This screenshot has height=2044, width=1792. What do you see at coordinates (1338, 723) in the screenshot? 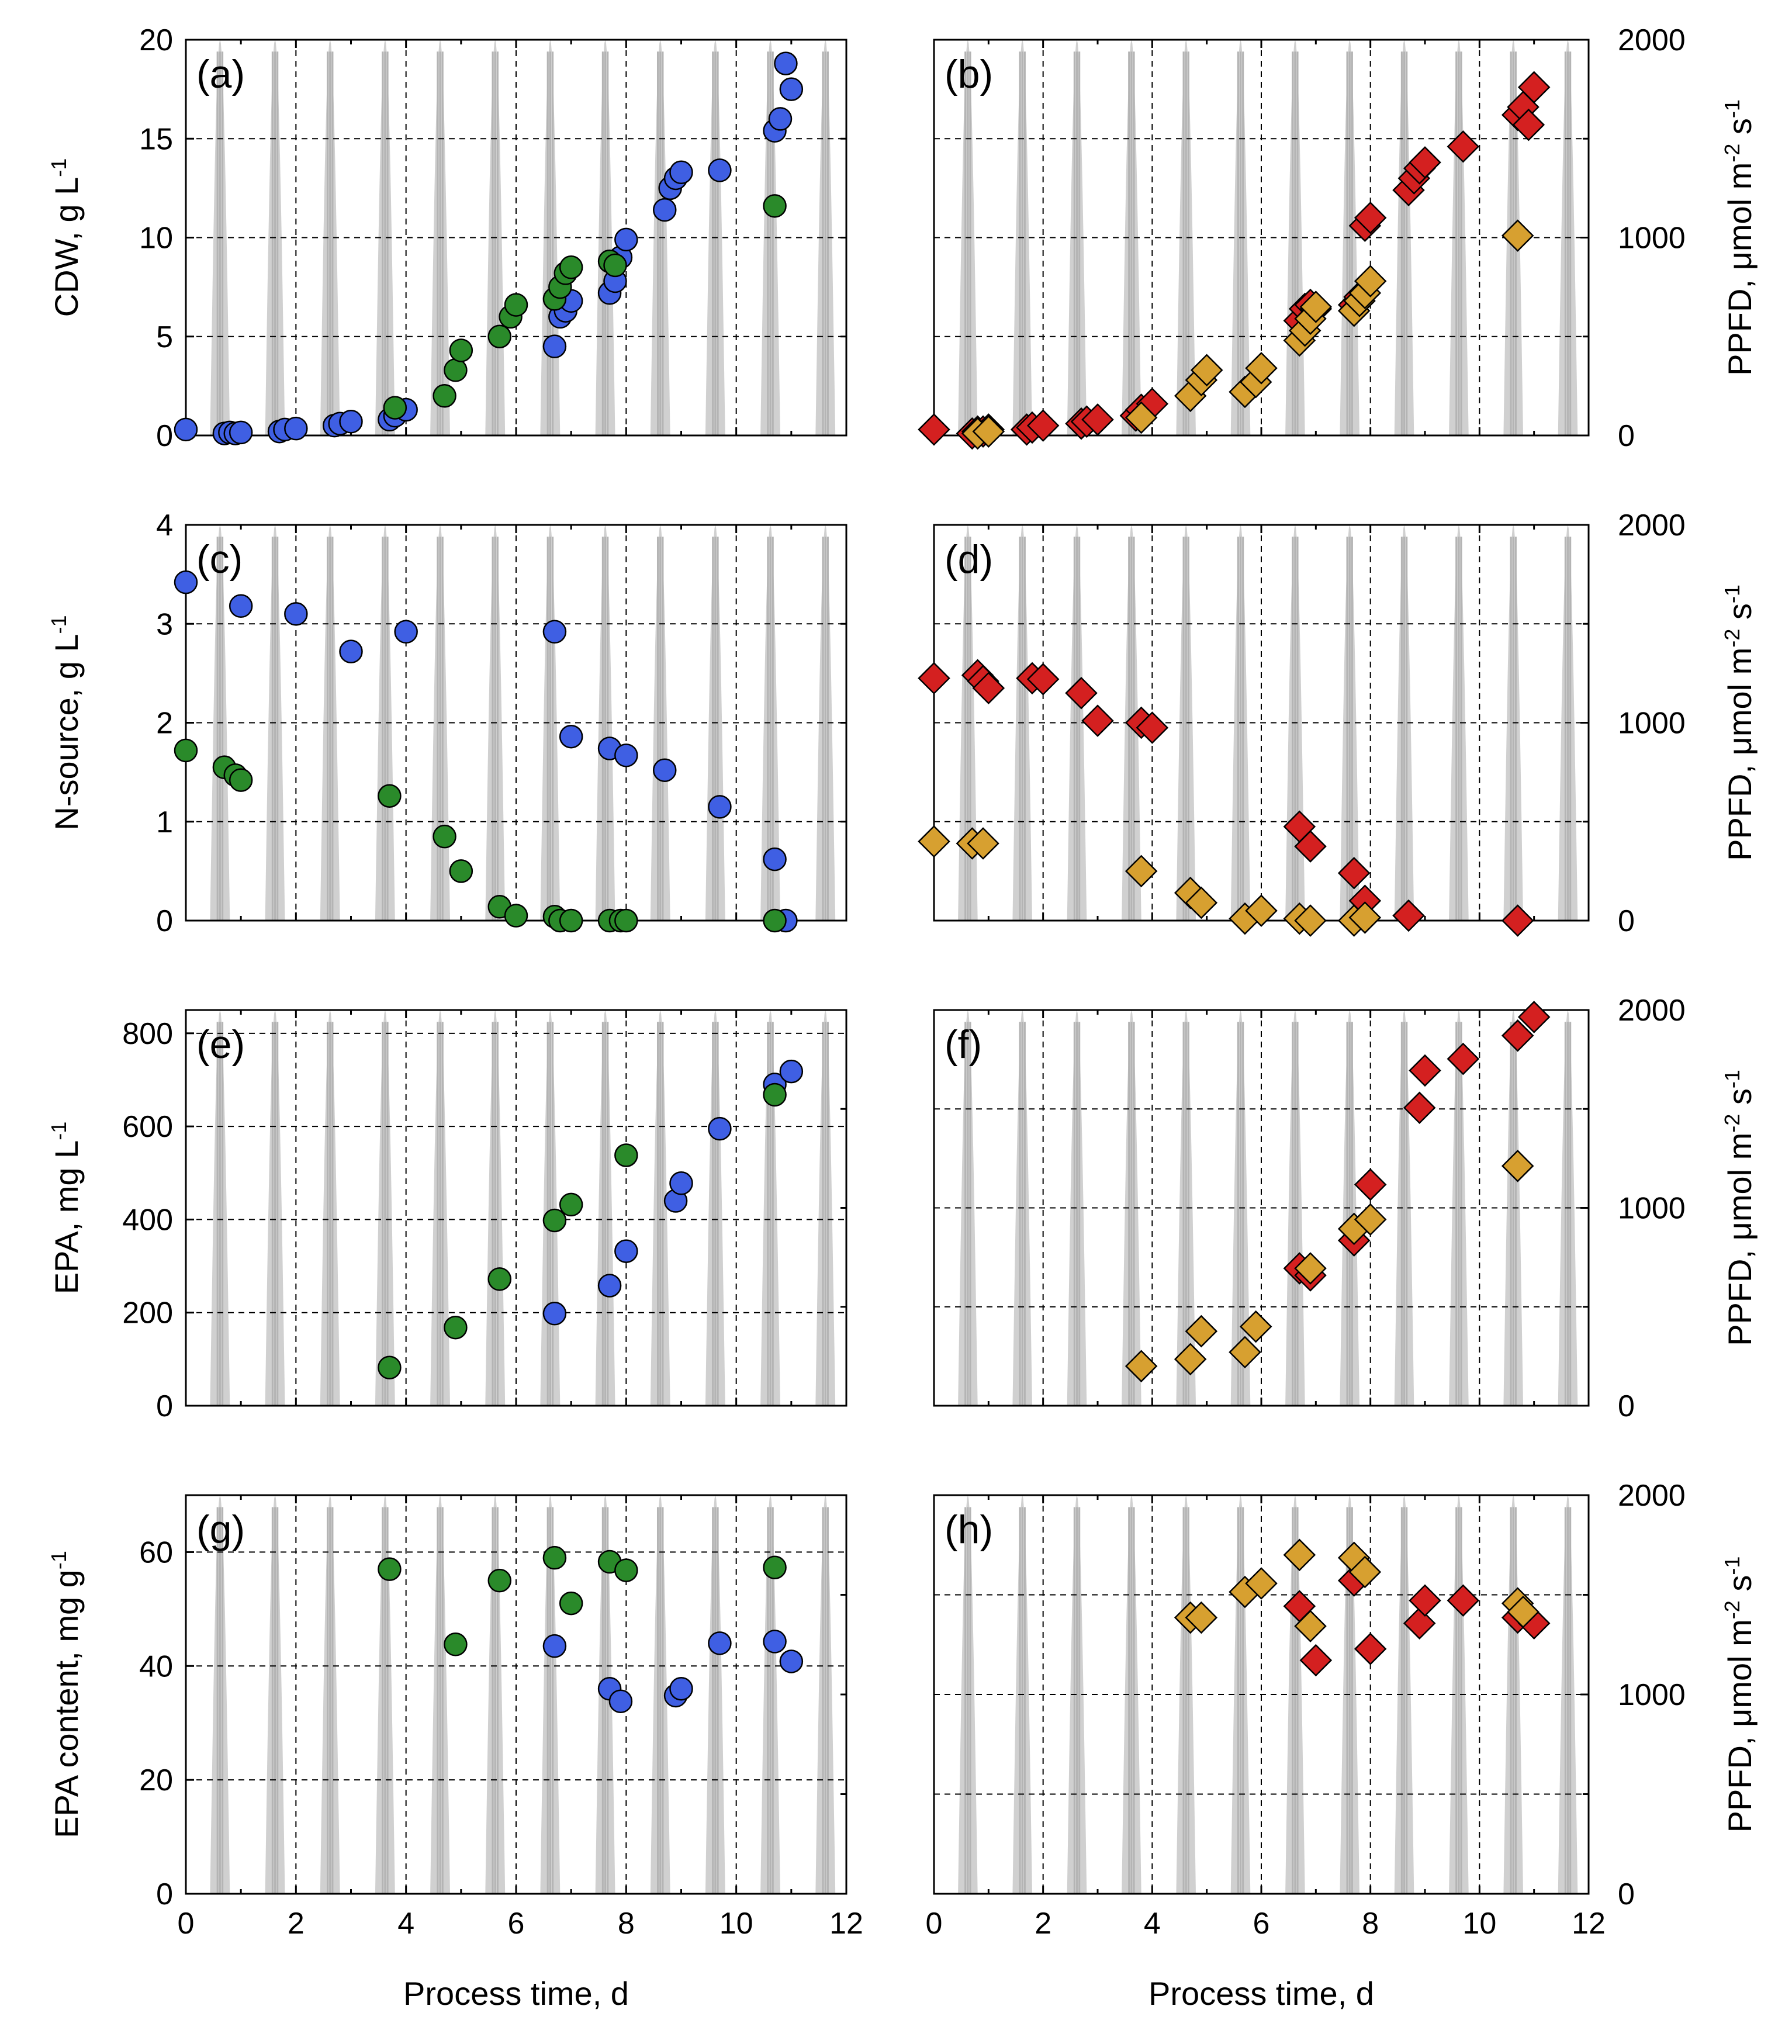
I see `panel-d: 0 1000 2000 PPFD, μmol m-2 s-1 (d)` at bounding box center [1338, 723].